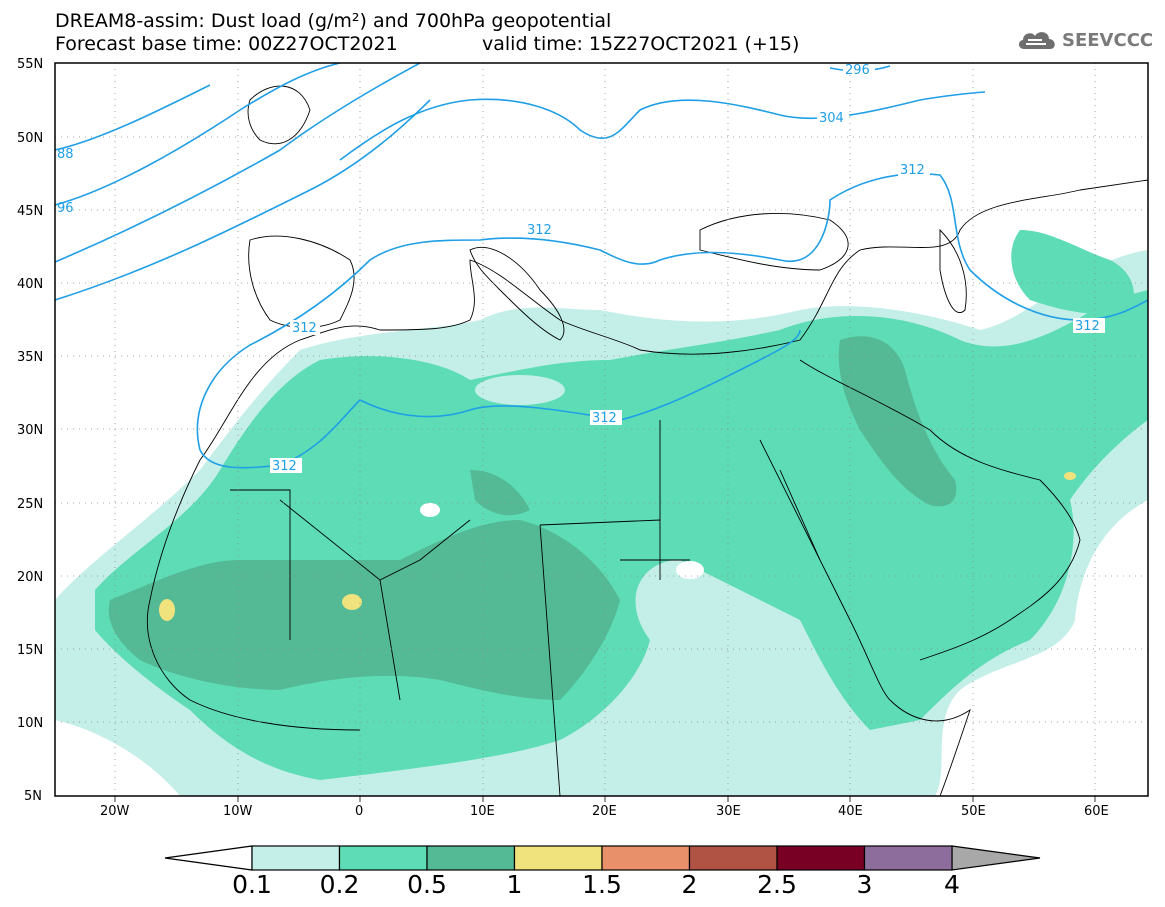 The height and width of the screenshot is (907, 1165). What do you see at coordinates (728, 811) in the screenshot?
I see `lon-label: 30E` at bounding box center [728, 811].